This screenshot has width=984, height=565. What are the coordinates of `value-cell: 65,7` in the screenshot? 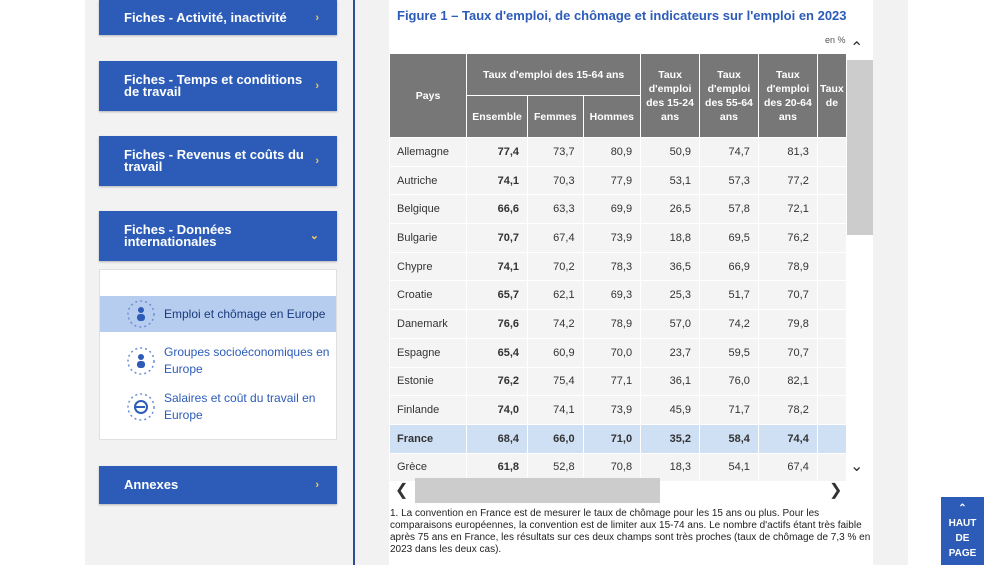 It's located at (497, 295).